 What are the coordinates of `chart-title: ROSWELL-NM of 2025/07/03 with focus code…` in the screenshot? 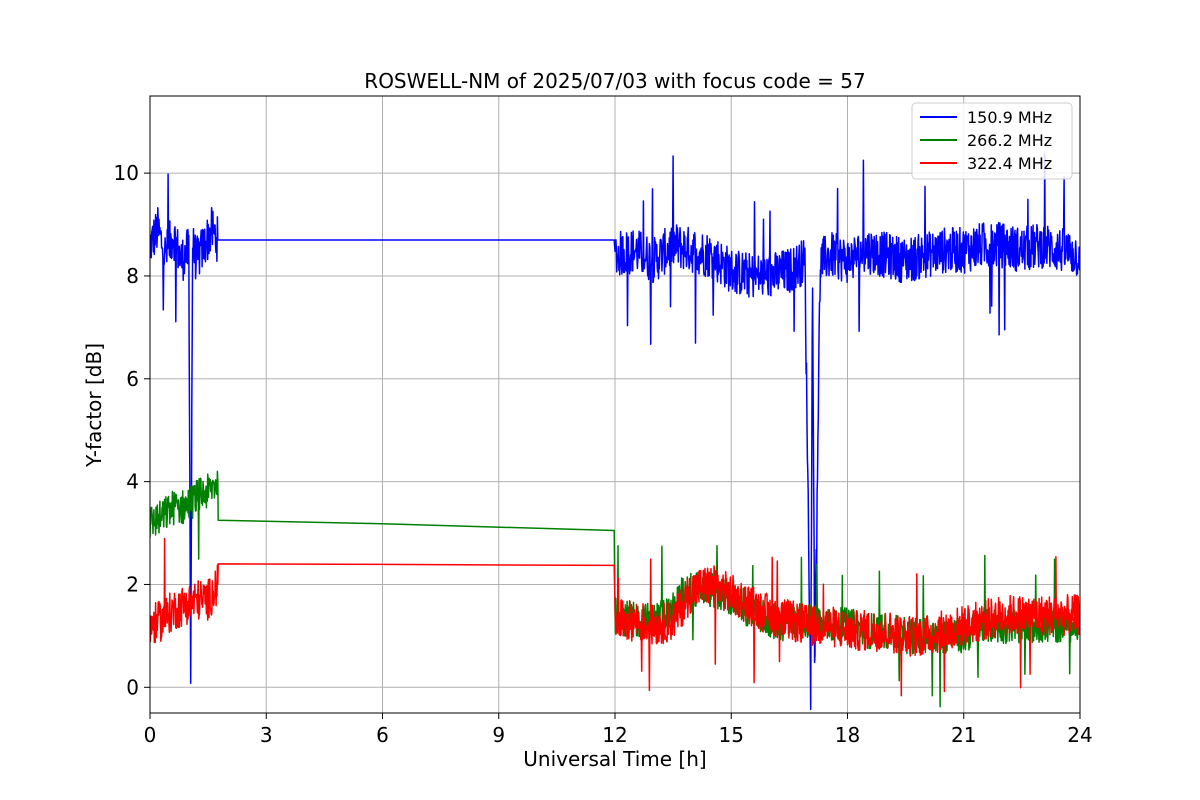 It's located at (614, 81).